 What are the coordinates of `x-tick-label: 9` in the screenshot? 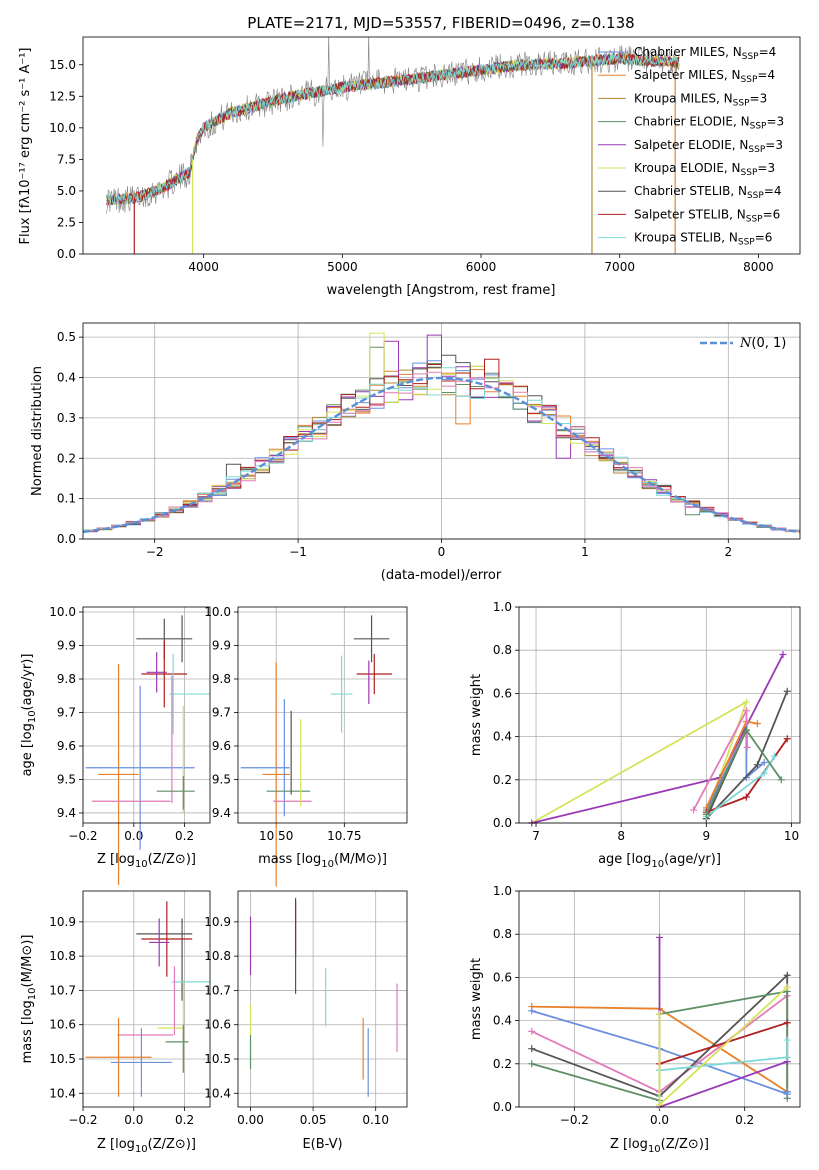 It's located at (707, 836).